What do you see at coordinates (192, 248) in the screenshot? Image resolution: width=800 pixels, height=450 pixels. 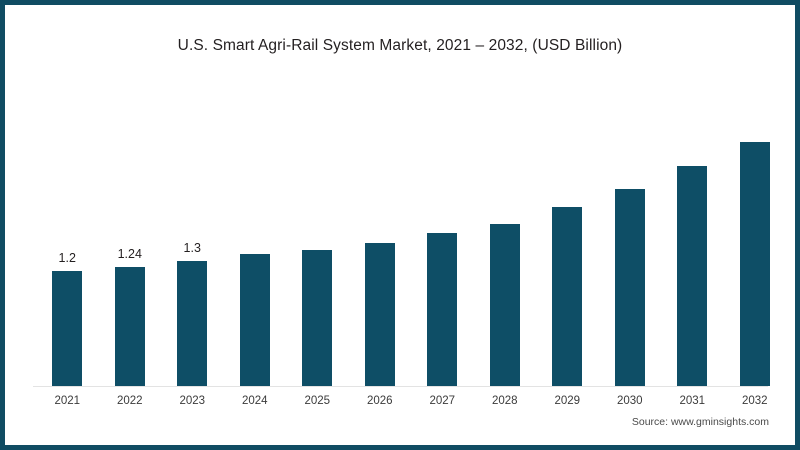 I see `bar-value-label: 1.3` at bounding box center [192, 248].